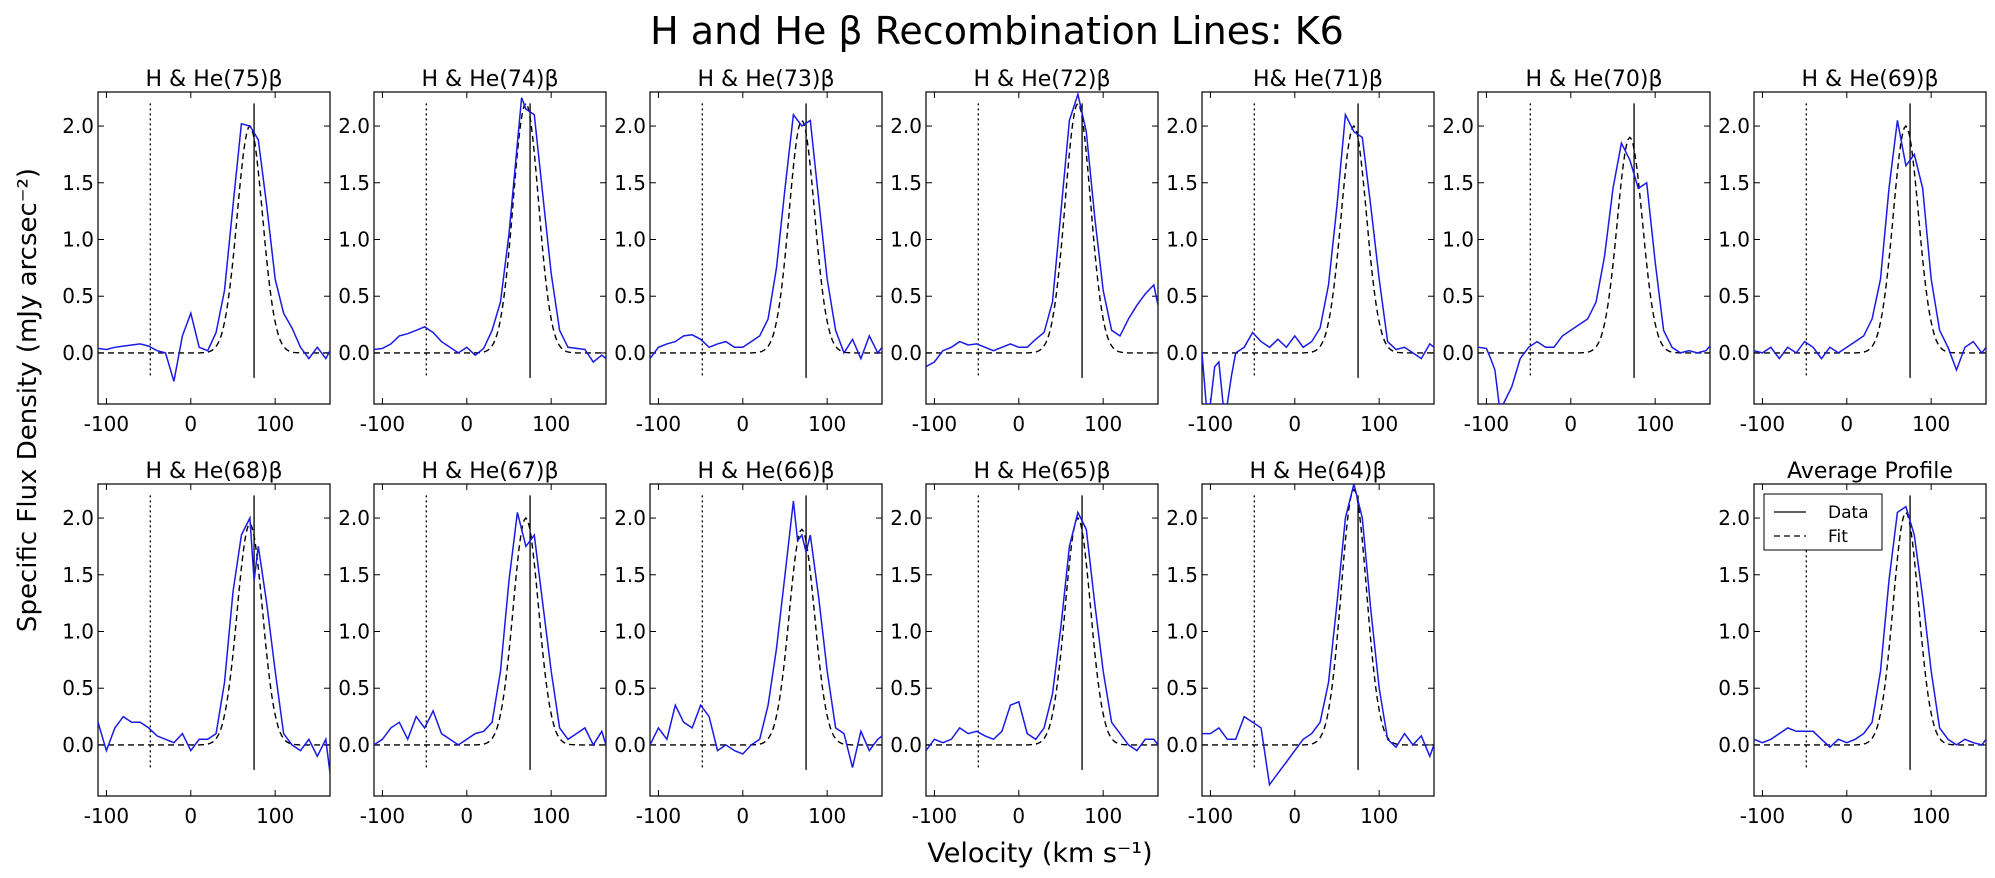 The image size is (1995, 878). I want to click on panel: H & He(75)β -100 0 100 0.0 0.5 1.0 1.5 2.0, so click(196, 251).